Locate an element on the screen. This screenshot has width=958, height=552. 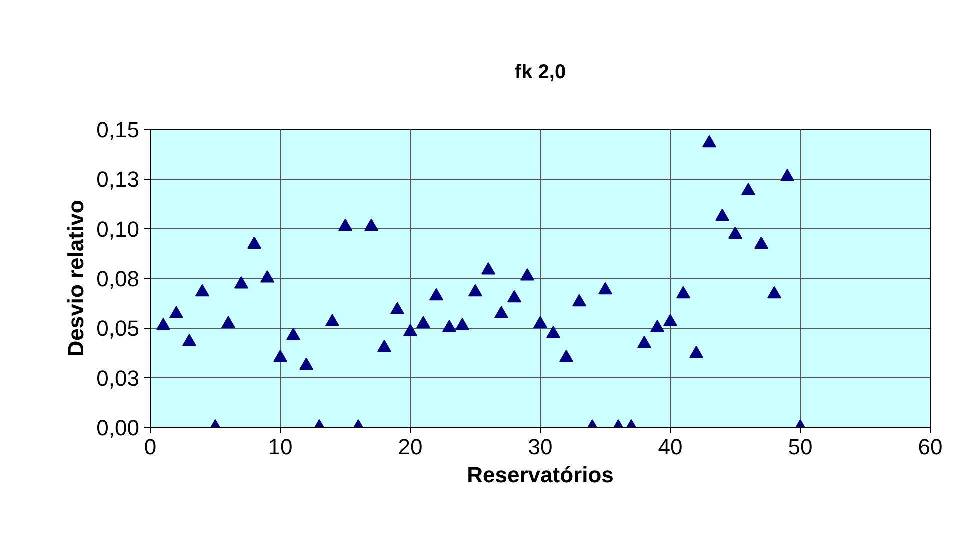
x-tick-label: 0 is located at coordinates (150, 447).